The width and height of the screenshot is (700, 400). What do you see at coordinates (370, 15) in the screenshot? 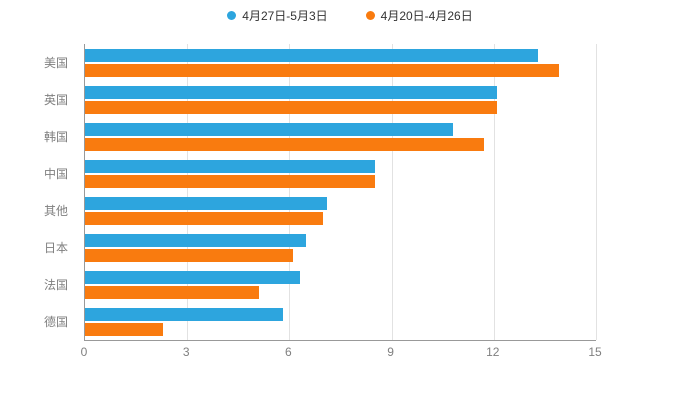
I see `legend-marker-orange-icon` at bounding box center [370, 15].